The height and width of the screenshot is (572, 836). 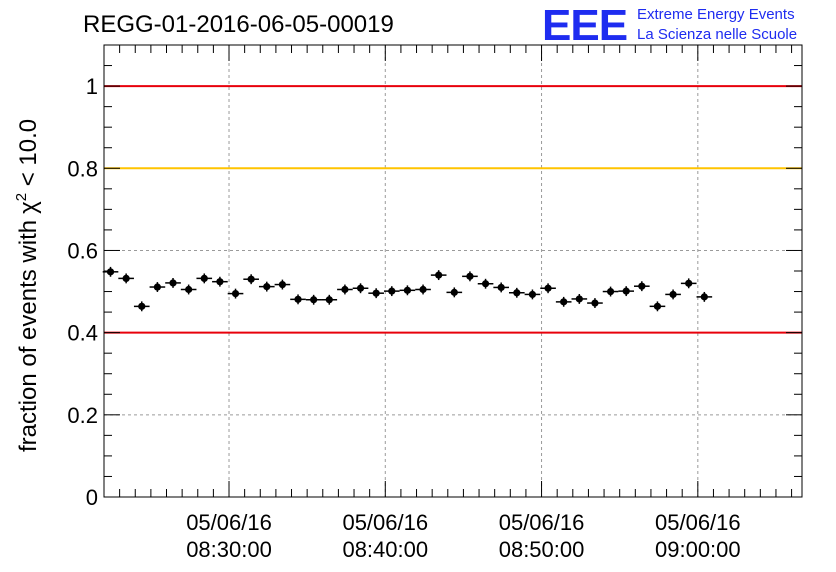 What do you see at coordinates (542, 549) in the screenshot?
I see `x-tick-label-time: 08:50:00` at bounding box center [542, 549].